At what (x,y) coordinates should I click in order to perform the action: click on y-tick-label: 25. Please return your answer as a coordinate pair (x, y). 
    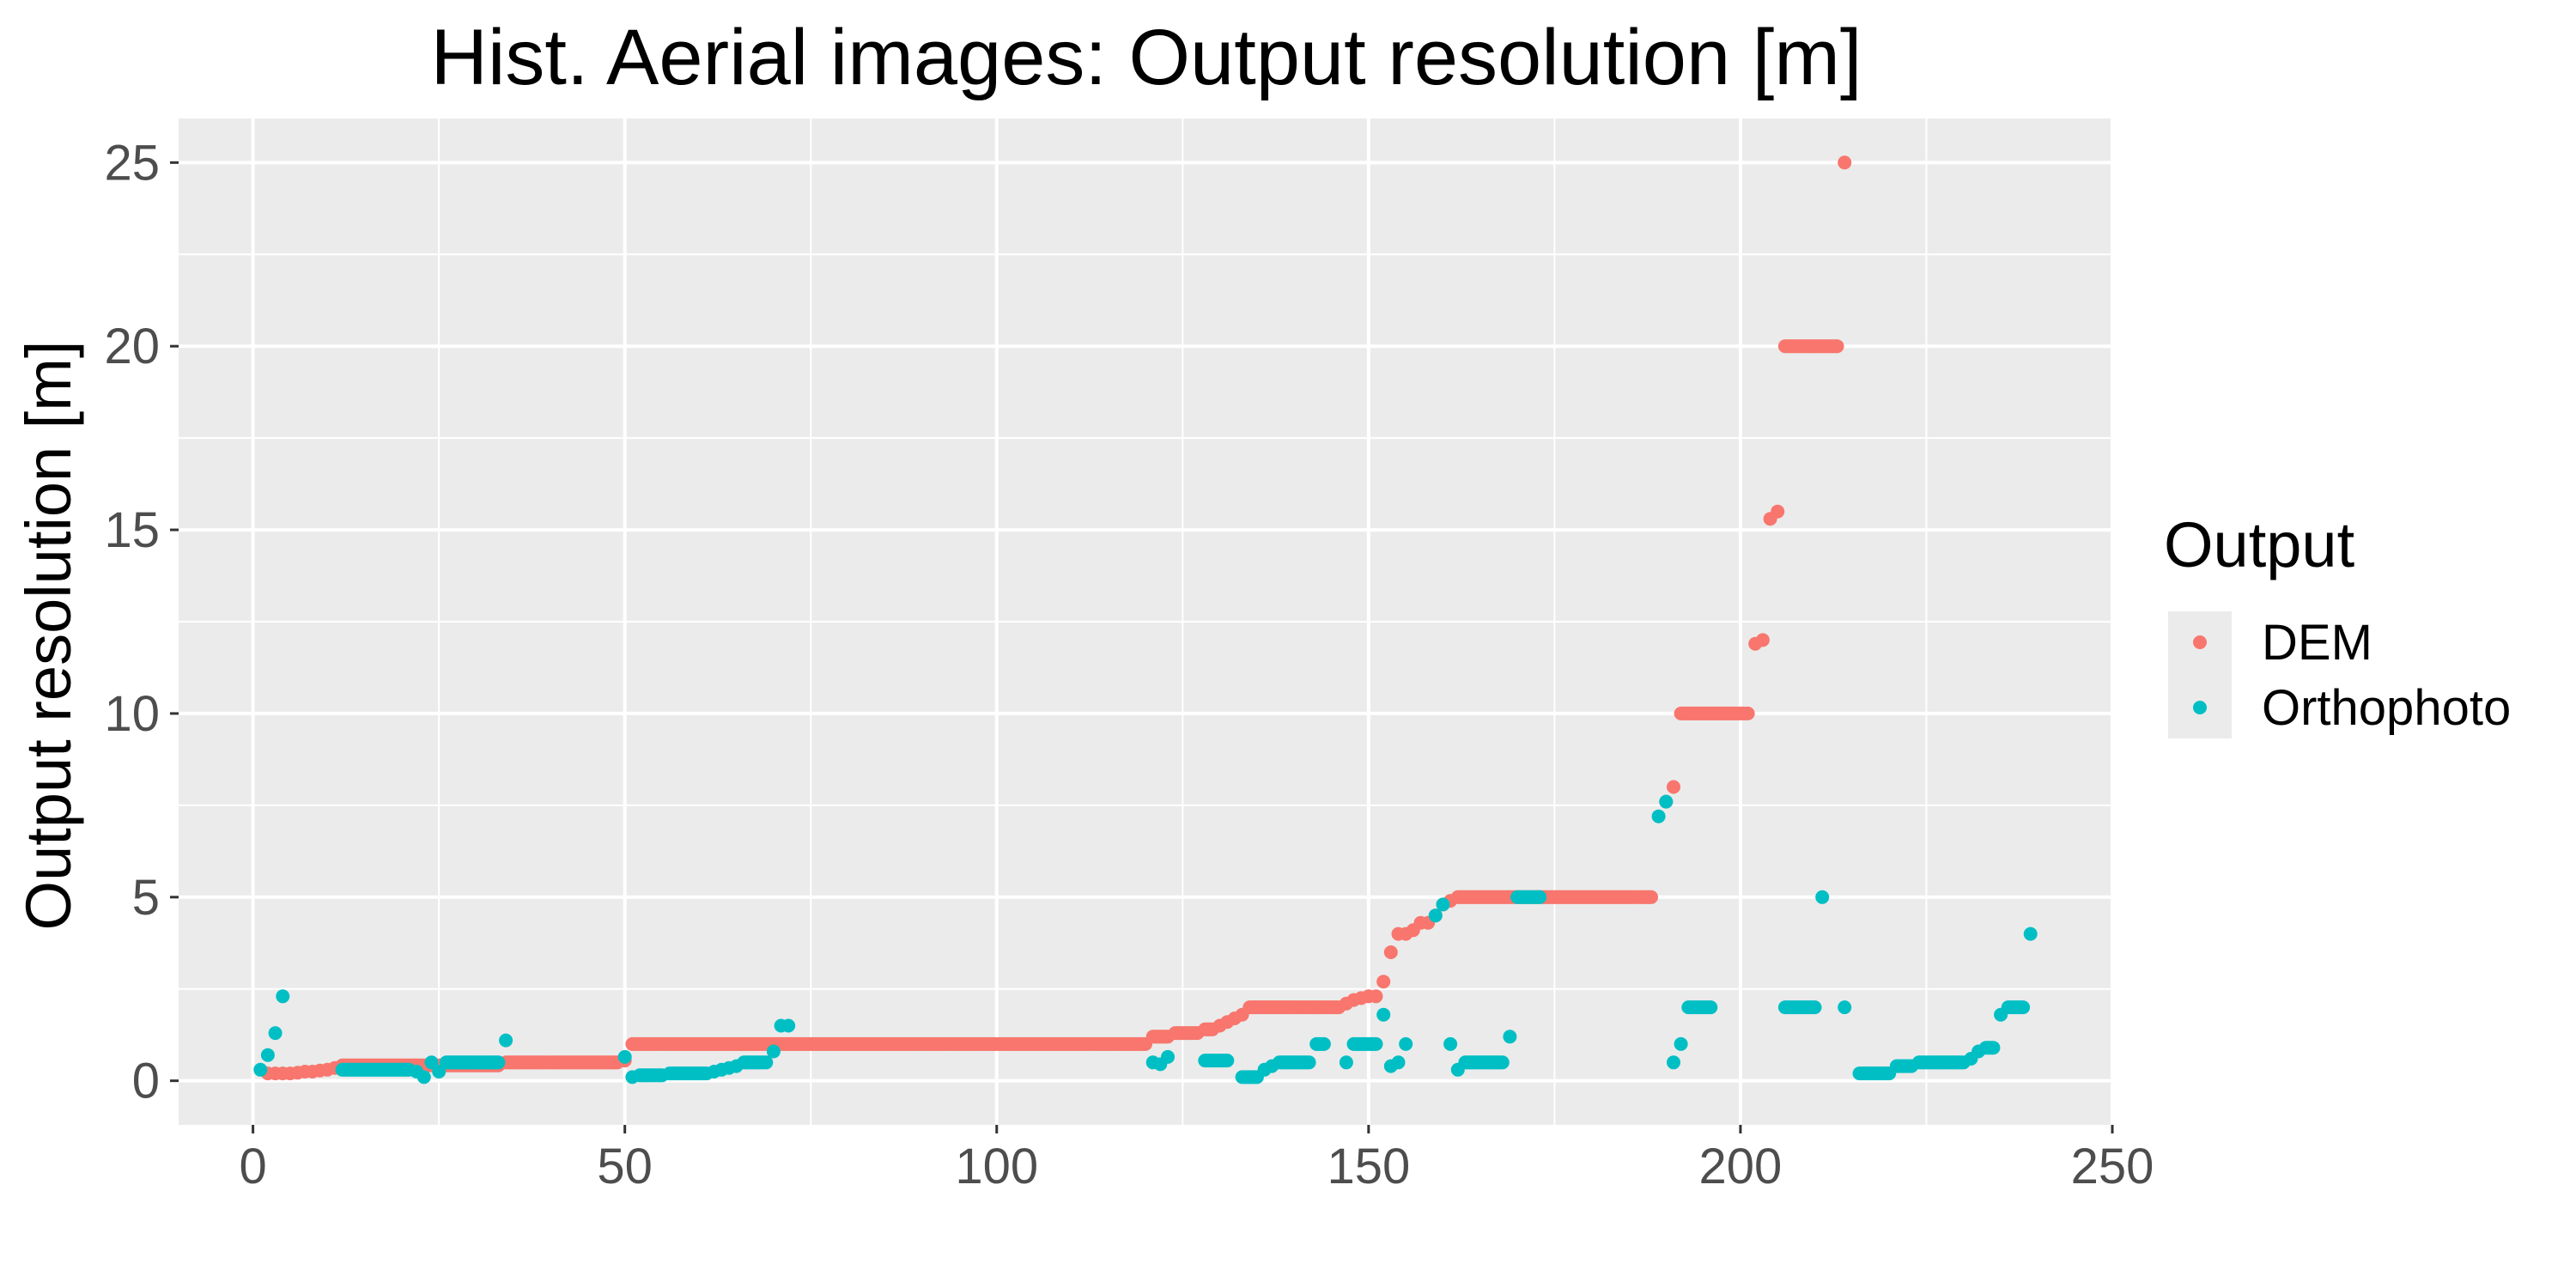
    Looking at the image, I should click on (132, 163).